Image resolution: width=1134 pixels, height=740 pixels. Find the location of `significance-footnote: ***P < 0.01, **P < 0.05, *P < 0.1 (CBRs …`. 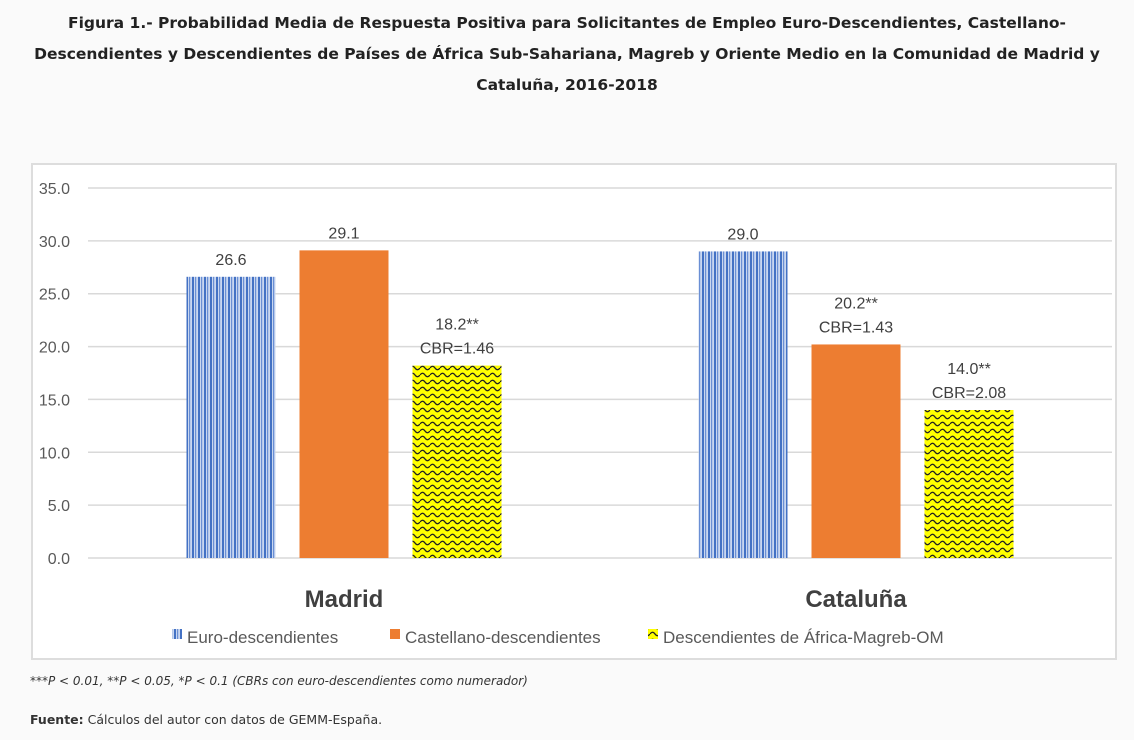

significance-footnote: ***P < 0.01, **P < 0.05, *P < 0.1 (CBRs … is located at coordinates (279, 681).